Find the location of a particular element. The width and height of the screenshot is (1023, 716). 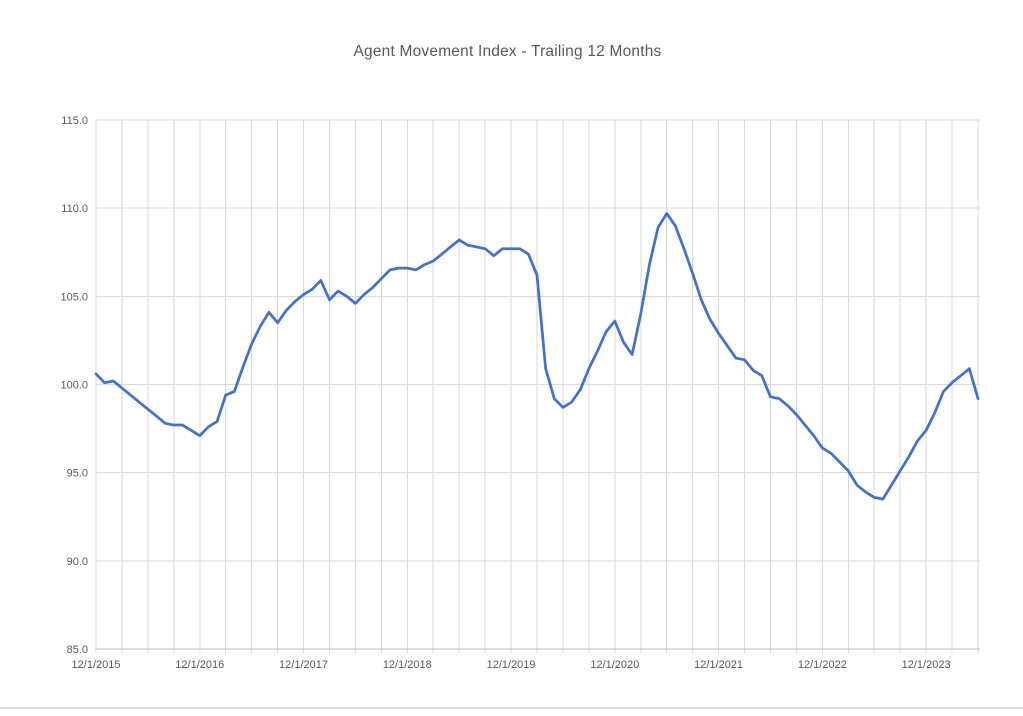

x-tick-label: 12/1/2020 is located at coordinates (614, 665).